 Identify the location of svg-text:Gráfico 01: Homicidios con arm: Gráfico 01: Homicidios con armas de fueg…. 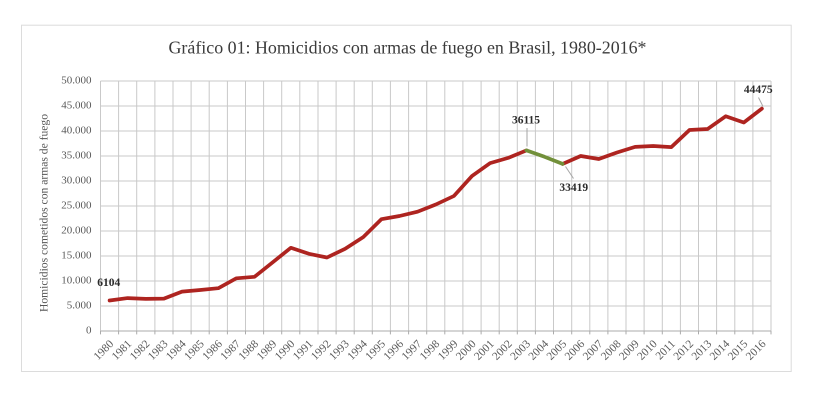
(408, 48).